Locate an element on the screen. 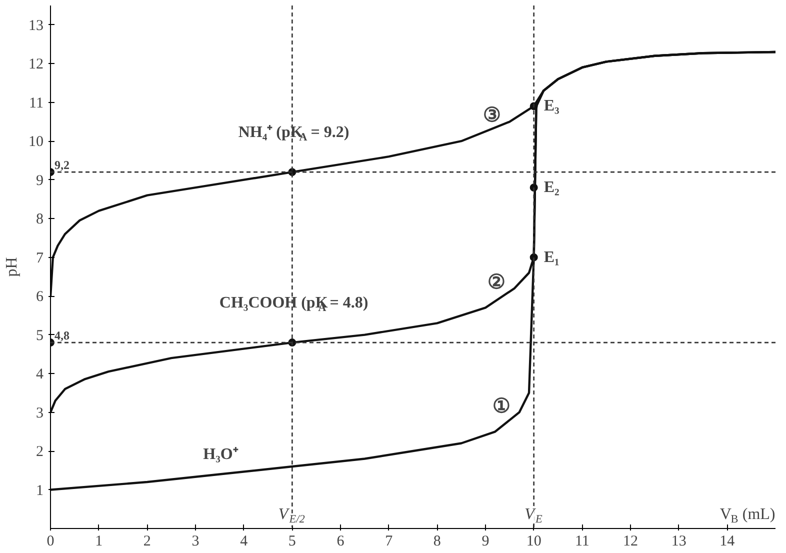 The height and width of the screenshot is (553, 786). ref-line-label: 4,8 is located at coordinates (62, 335).